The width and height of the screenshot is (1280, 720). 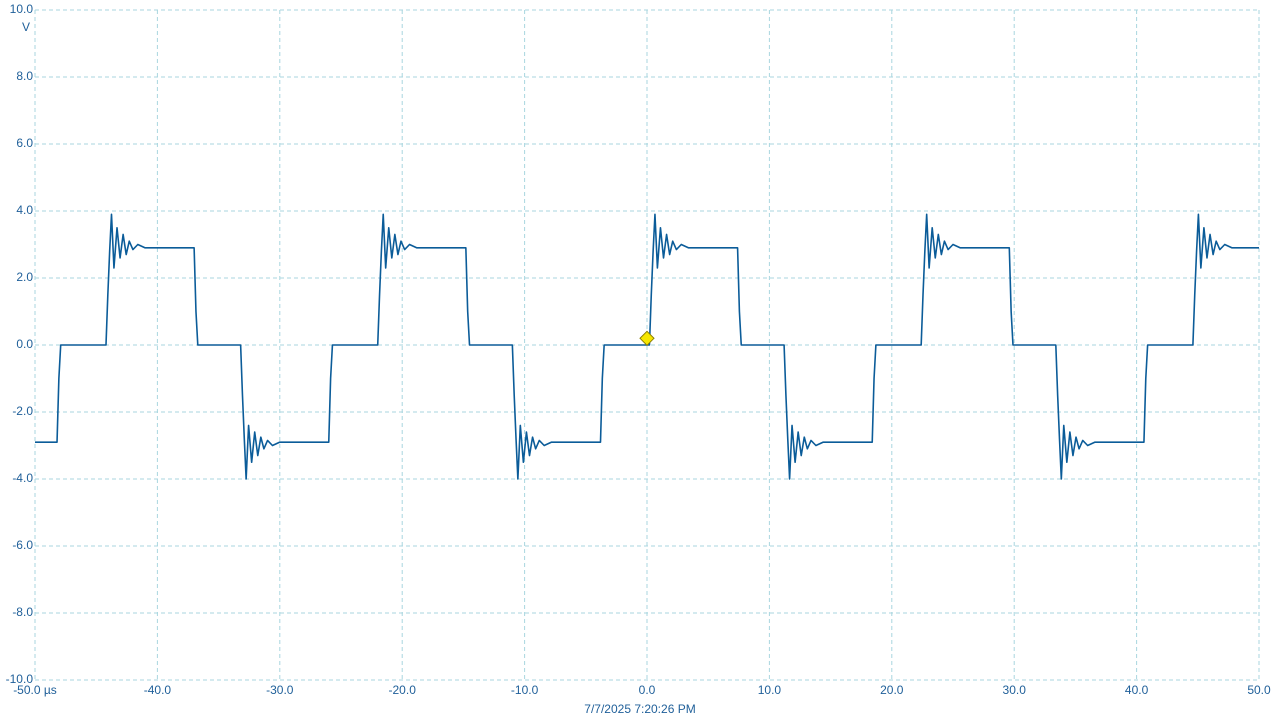 I want to click on x-tick-label: -20.0, so click(x=403, y=690).